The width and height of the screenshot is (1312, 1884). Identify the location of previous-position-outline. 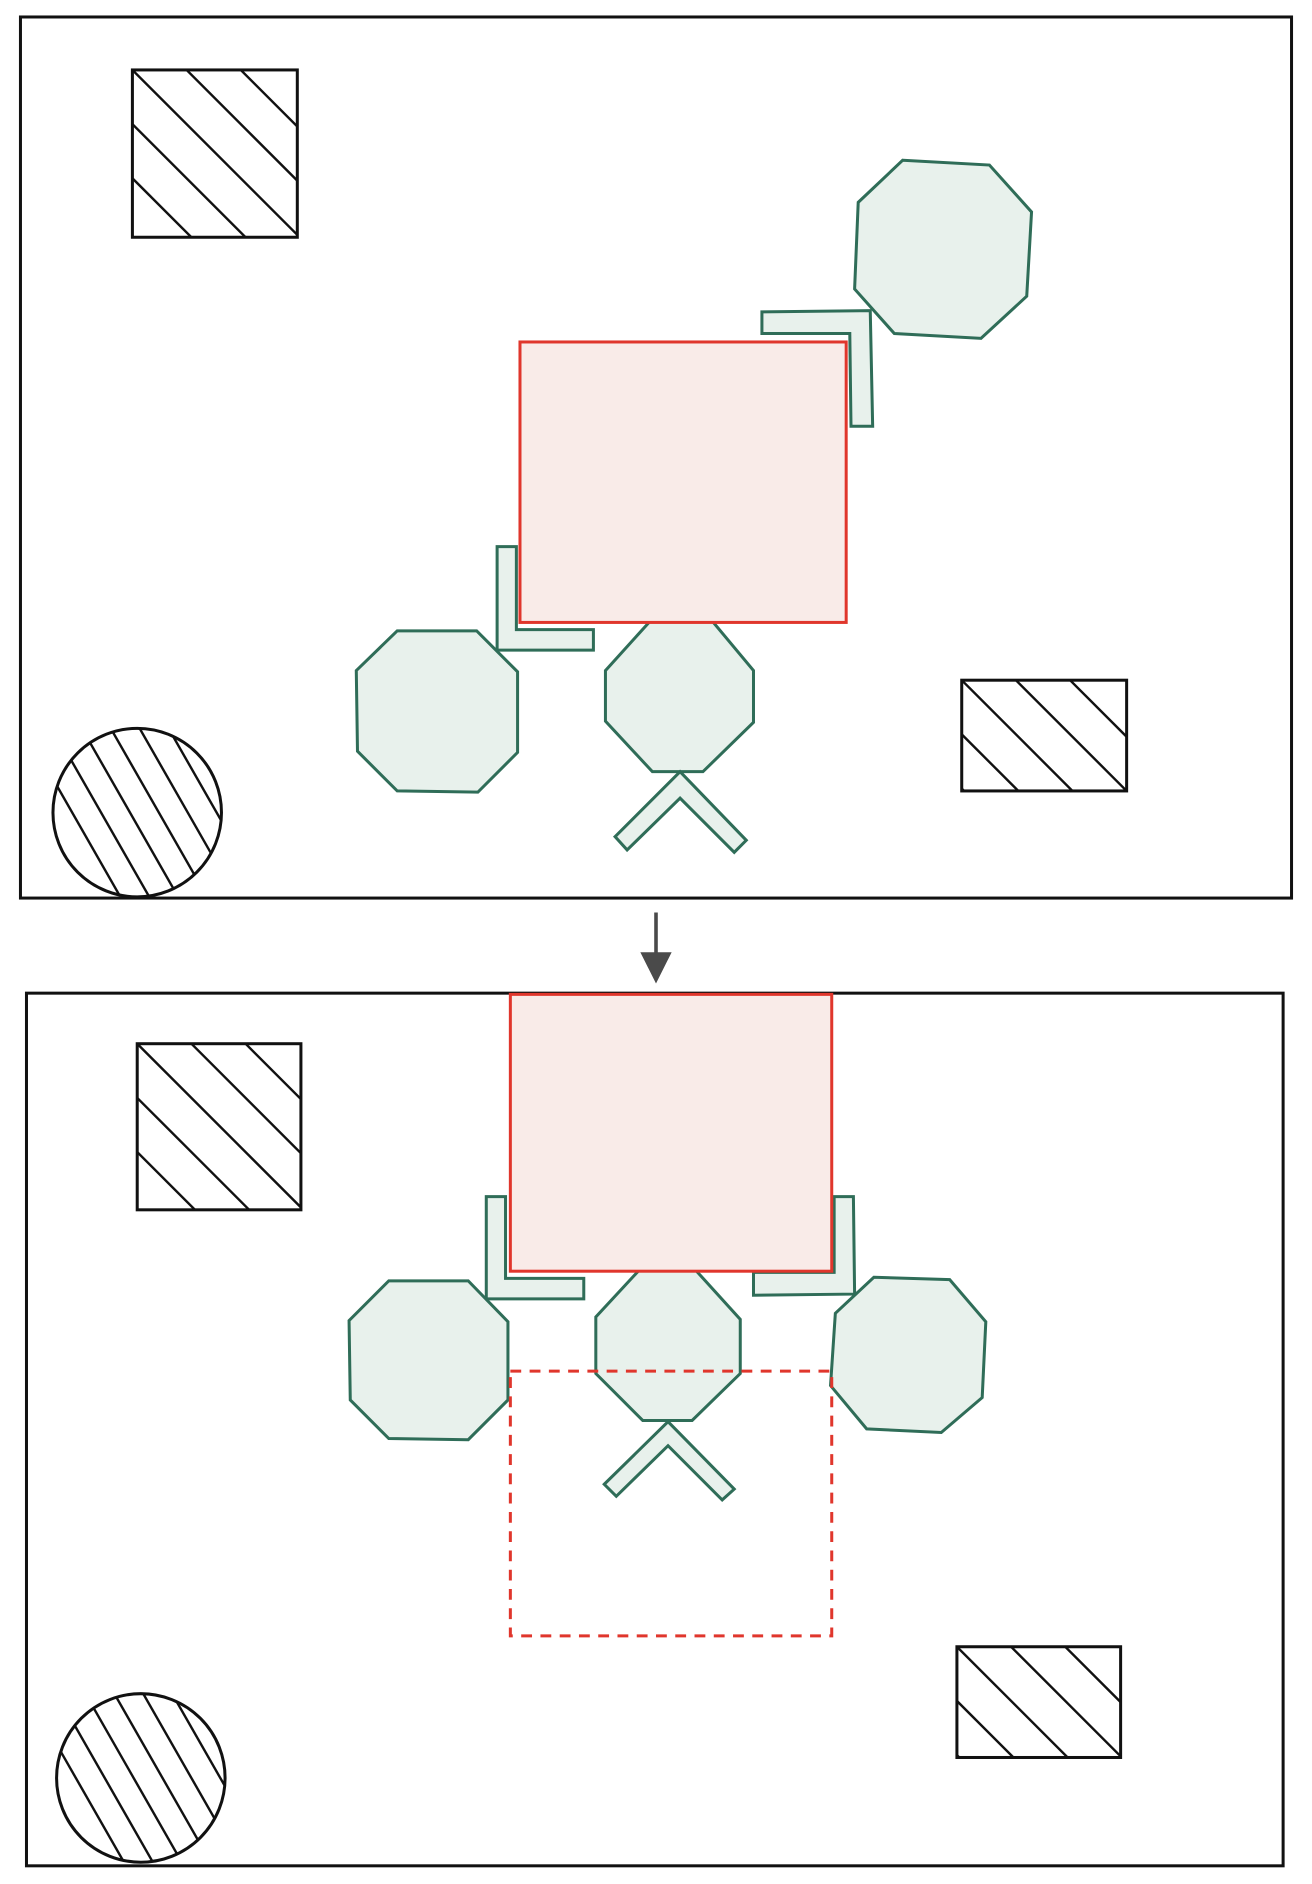
(671, 1503).